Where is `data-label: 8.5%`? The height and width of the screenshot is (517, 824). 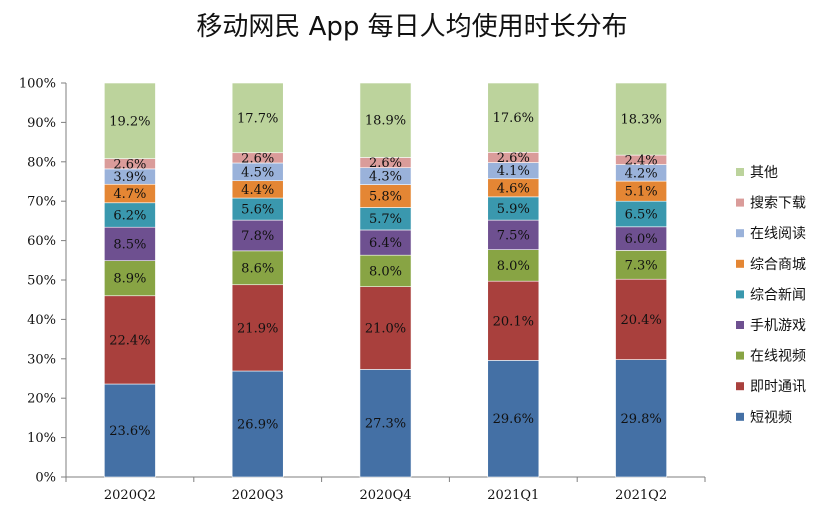
data-label: 8.5% is located at coordinates (129, 244).